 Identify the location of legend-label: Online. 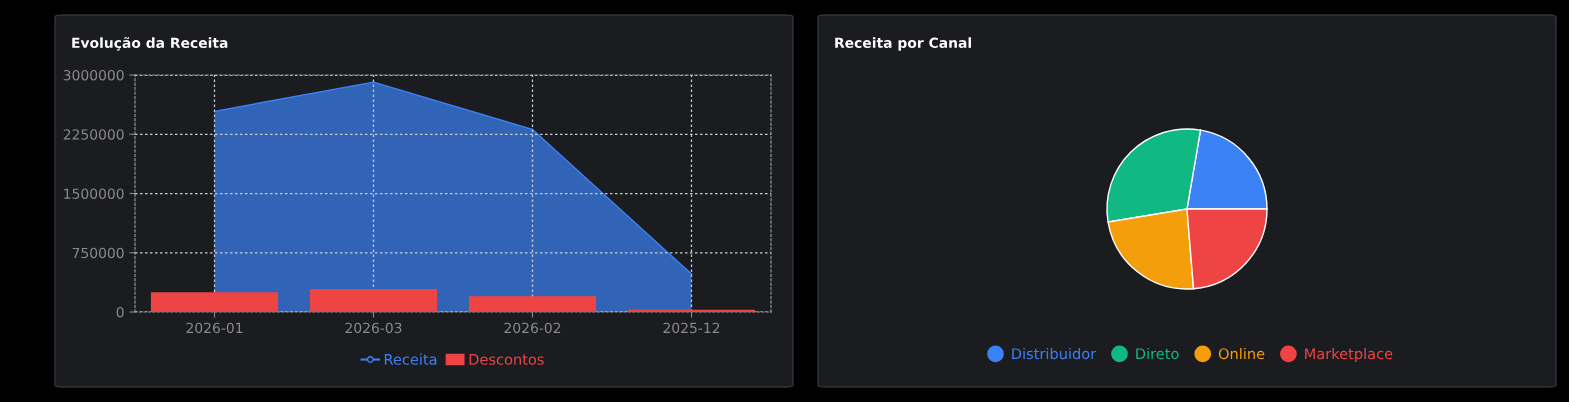
(1241, 353).